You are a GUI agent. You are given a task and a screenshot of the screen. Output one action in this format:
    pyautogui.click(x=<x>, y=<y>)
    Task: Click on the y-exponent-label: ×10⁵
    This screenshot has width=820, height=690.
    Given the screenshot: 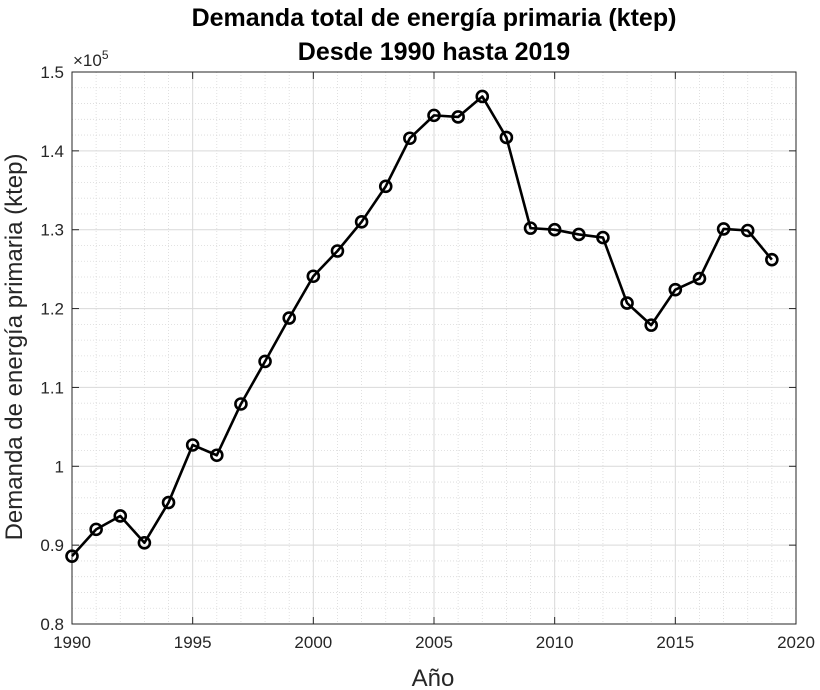 What is the action you would take?
    pyautogui.click(x=91, y=59)
    